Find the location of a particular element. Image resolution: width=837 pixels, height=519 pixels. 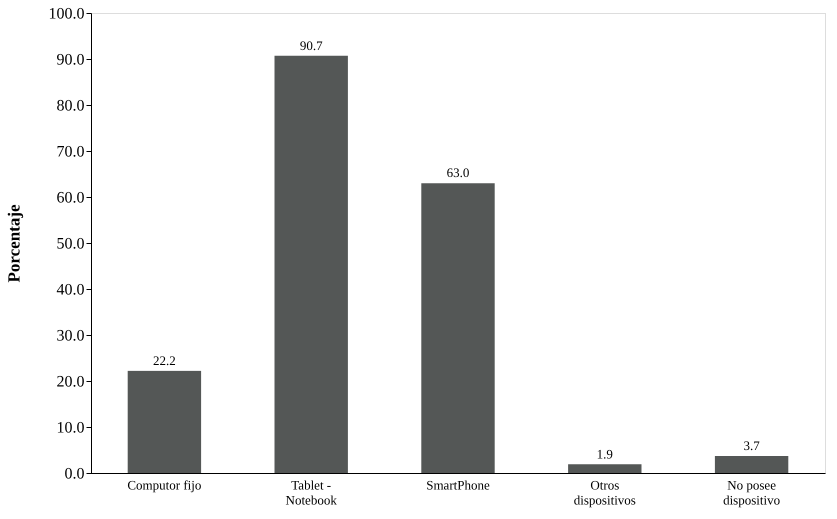

x-tick-label: Otros dispositivos is located at coordinates (605, 493).